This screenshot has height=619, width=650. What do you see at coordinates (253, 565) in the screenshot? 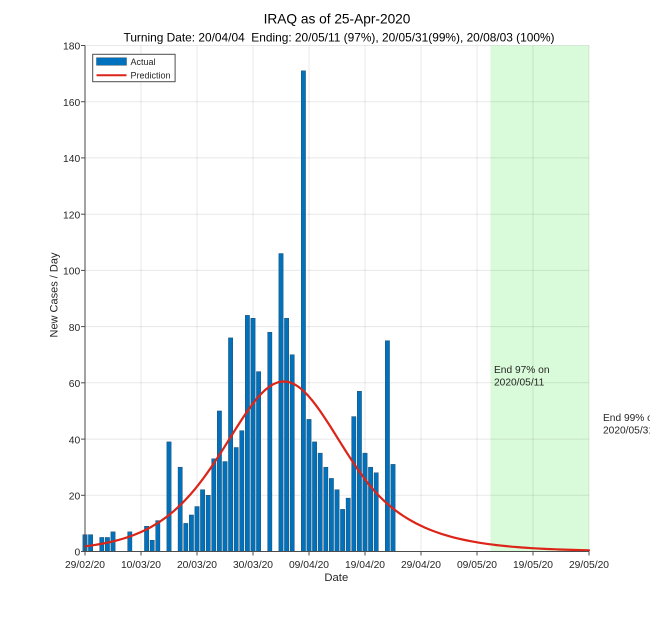
I see `svg-text: 30/03/20` at bounding box center [253, 565].